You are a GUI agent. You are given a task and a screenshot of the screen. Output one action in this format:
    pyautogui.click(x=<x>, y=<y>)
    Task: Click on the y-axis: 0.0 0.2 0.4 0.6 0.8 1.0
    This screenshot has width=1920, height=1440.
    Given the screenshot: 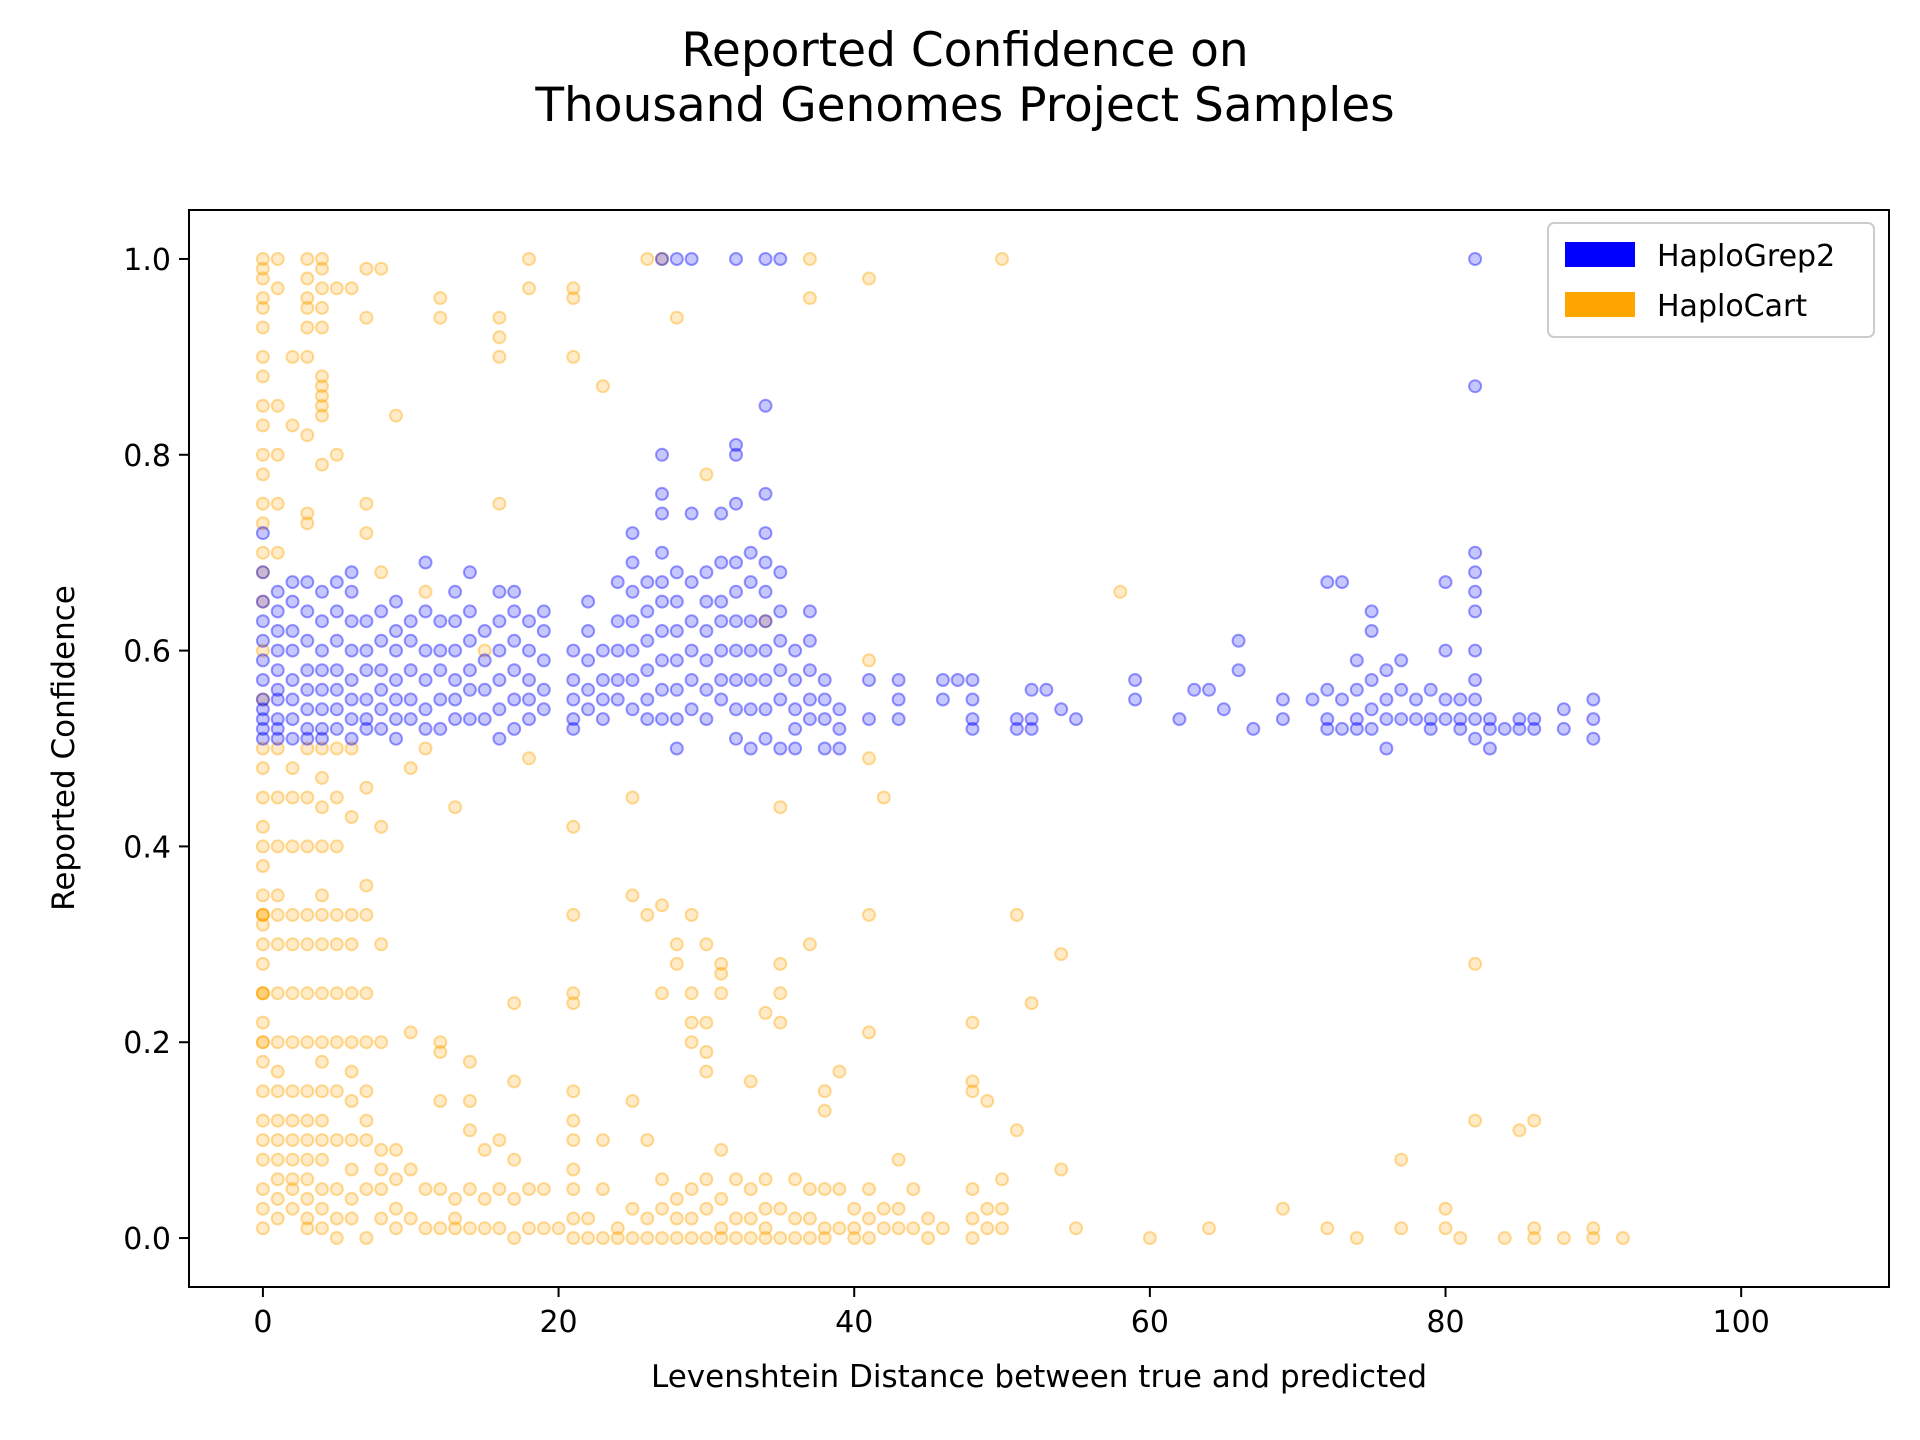 What is the action you would take?
    pyautogui.click(x=156, y=750)
    